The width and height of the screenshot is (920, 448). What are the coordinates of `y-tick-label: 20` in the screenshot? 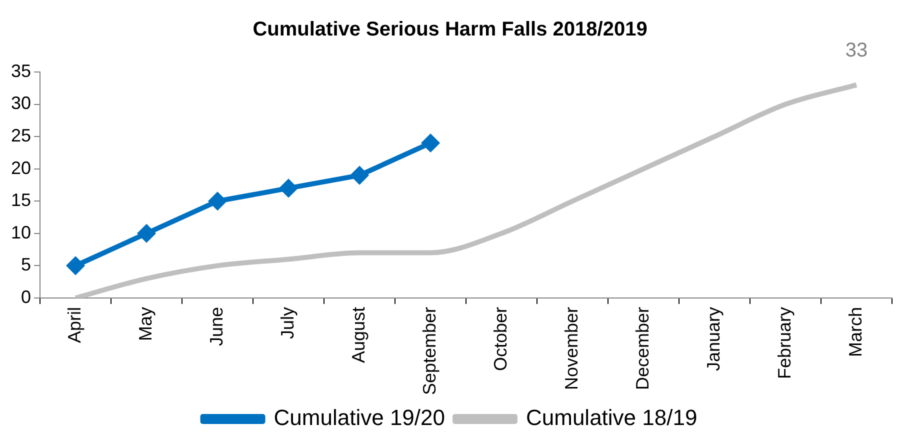 It's located at (21, 168).